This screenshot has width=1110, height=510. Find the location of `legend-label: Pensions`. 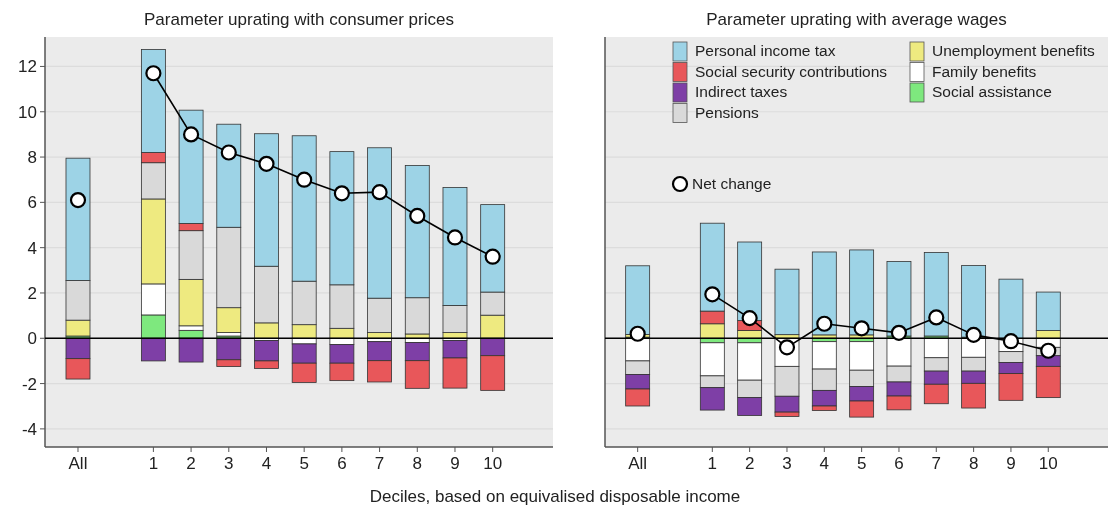

legend-label: Pensions is located at coordinates (727, 112).